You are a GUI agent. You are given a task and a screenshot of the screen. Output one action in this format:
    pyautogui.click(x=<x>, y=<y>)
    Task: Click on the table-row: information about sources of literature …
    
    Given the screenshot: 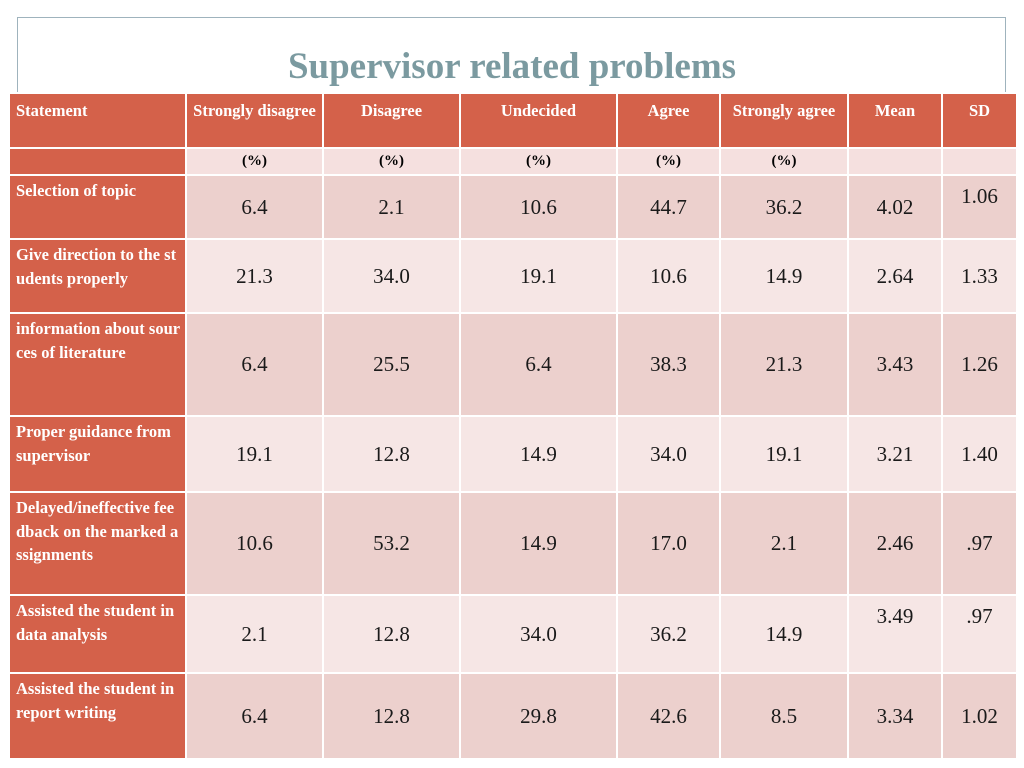 What is the action you would take?
    pyautogui.click(x=513, y=364)
    